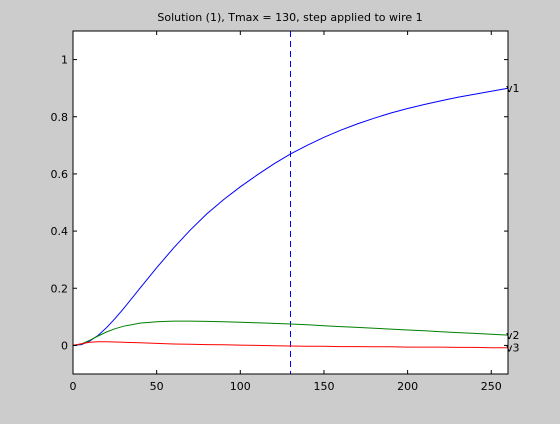  What do you see at coordinates (491, 386) in the screenshot?
I see `x-tick-label: 250` at bounding box center [491, 386].